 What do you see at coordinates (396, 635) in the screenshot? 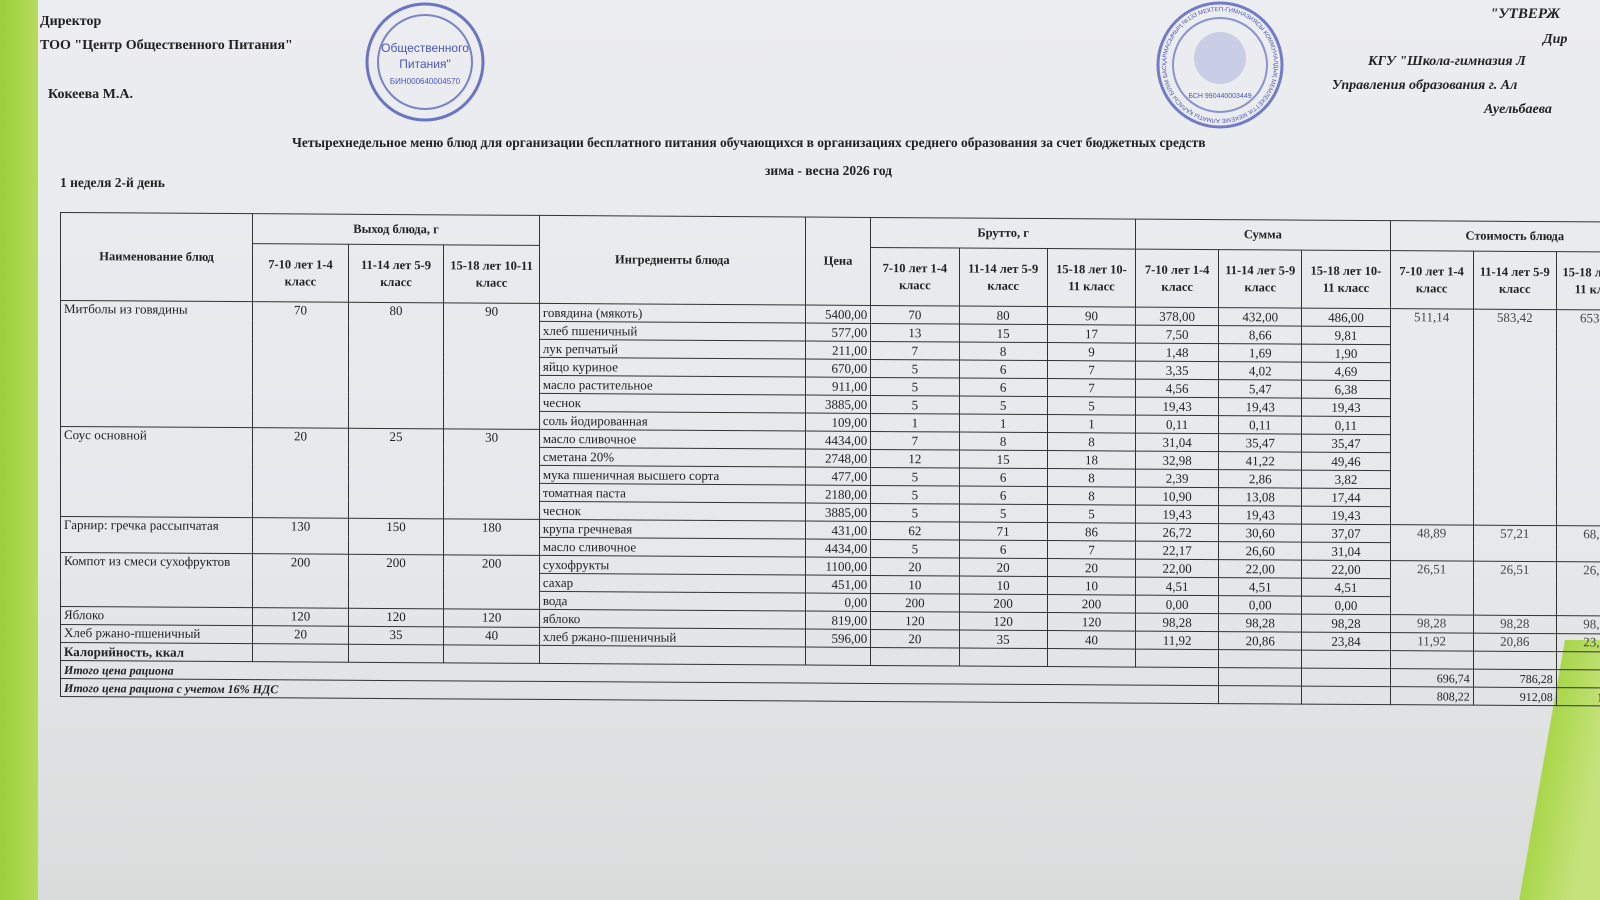
I see `dish-output: 35` at bounding box center [396, 635].